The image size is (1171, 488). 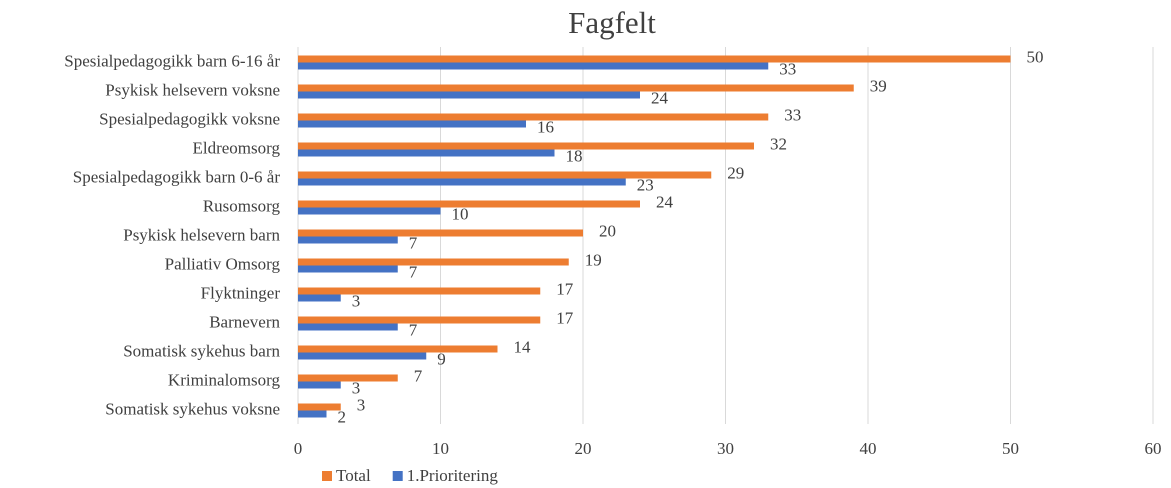 I want to click on data-label: 29, so click(x=735, y=172).